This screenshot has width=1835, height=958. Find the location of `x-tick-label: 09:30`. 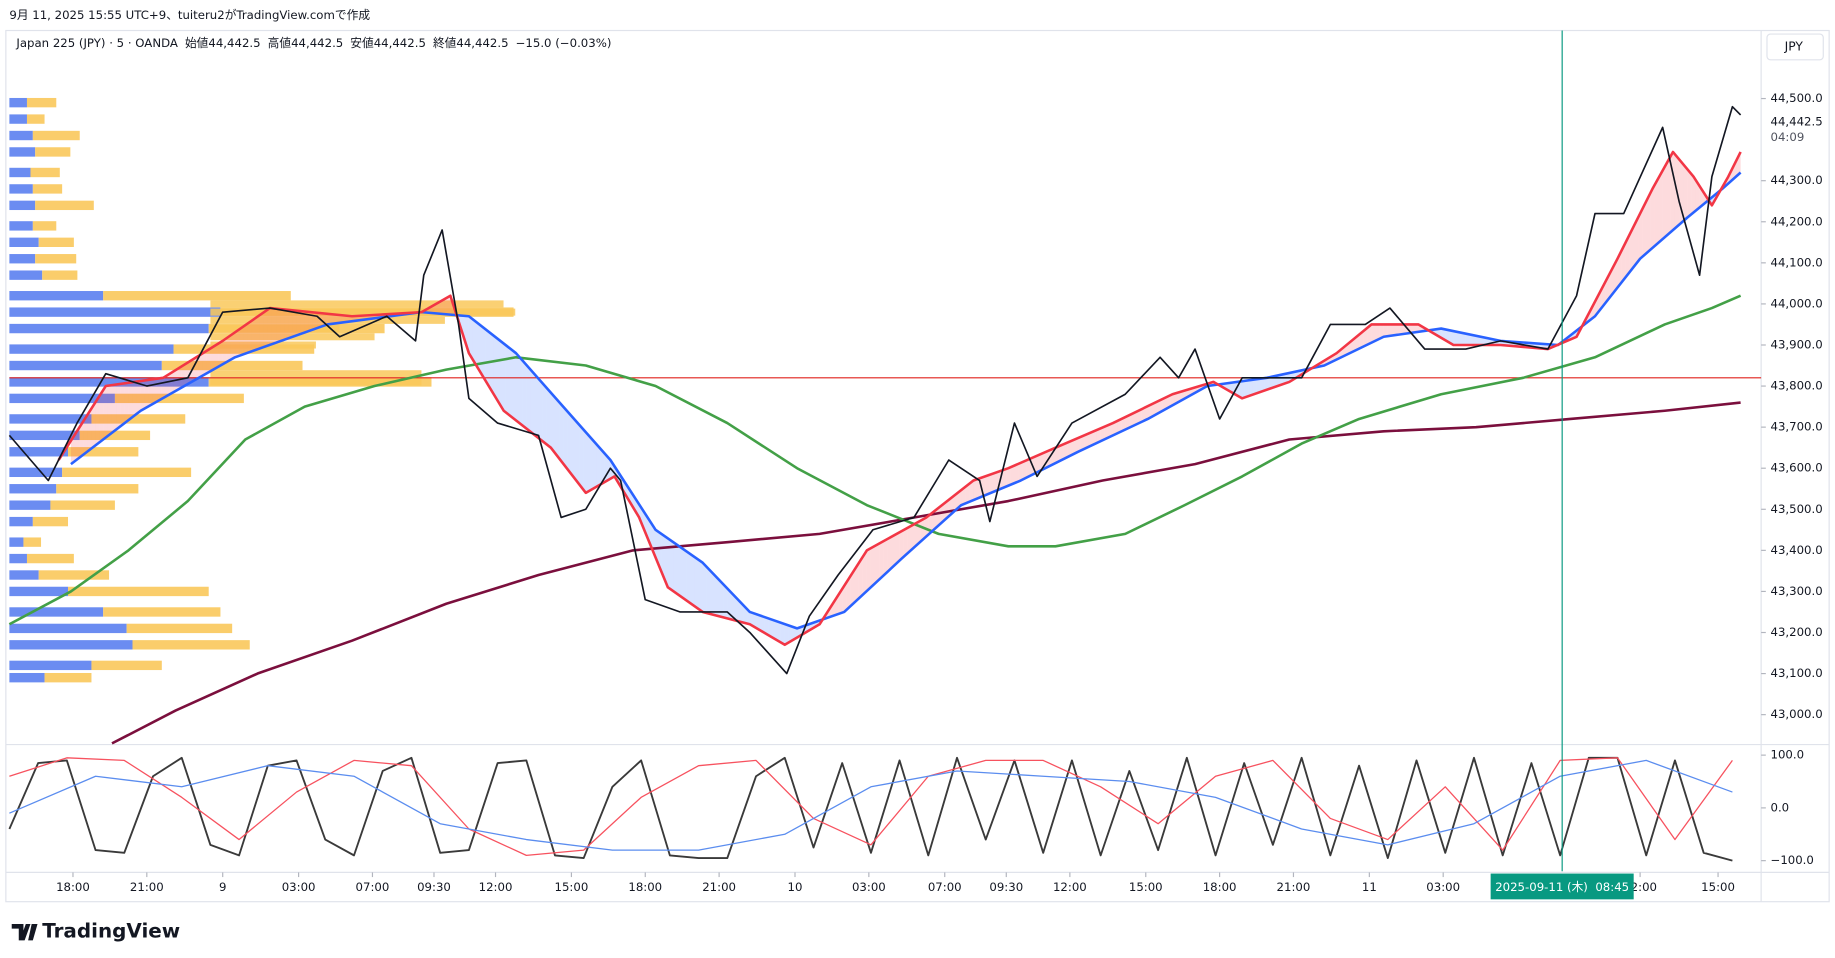

x-tick-label: 09:30 is located at coordinates (1006, 887).